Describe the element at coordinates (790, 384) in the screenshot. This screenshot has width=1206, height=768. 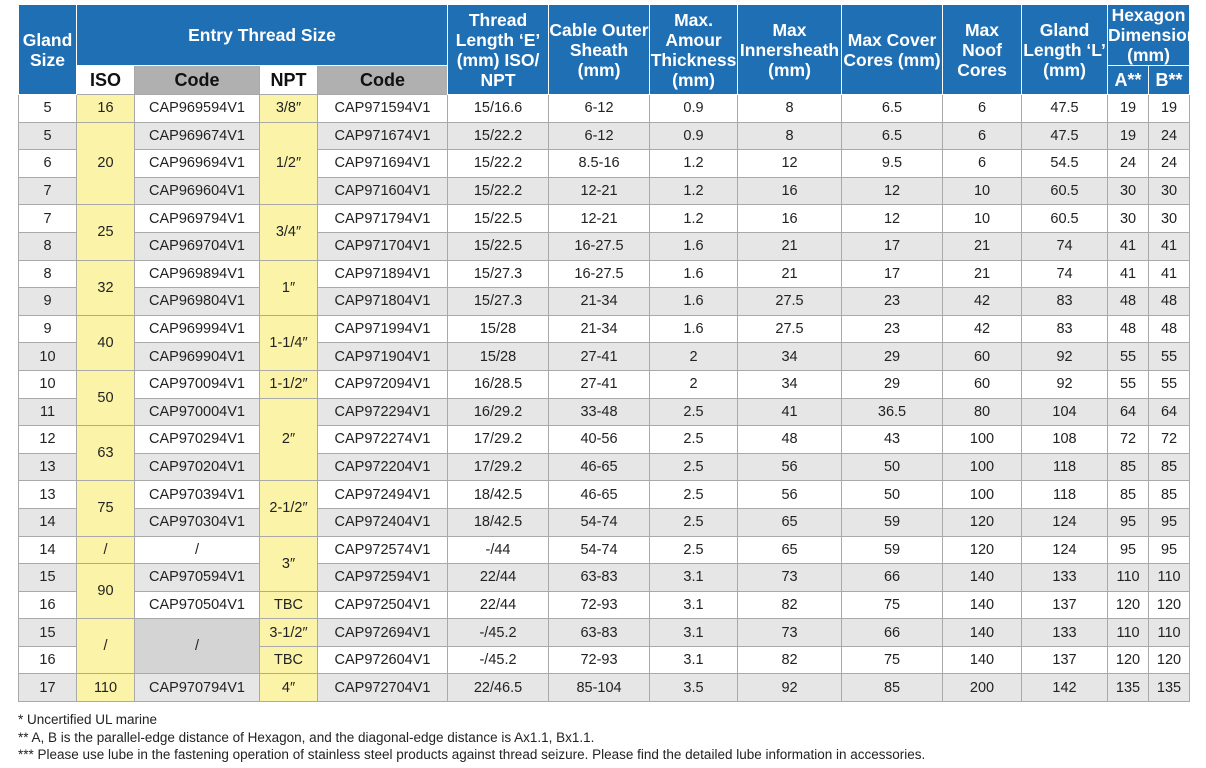
I see `innersheath-cell: 34` at that location.